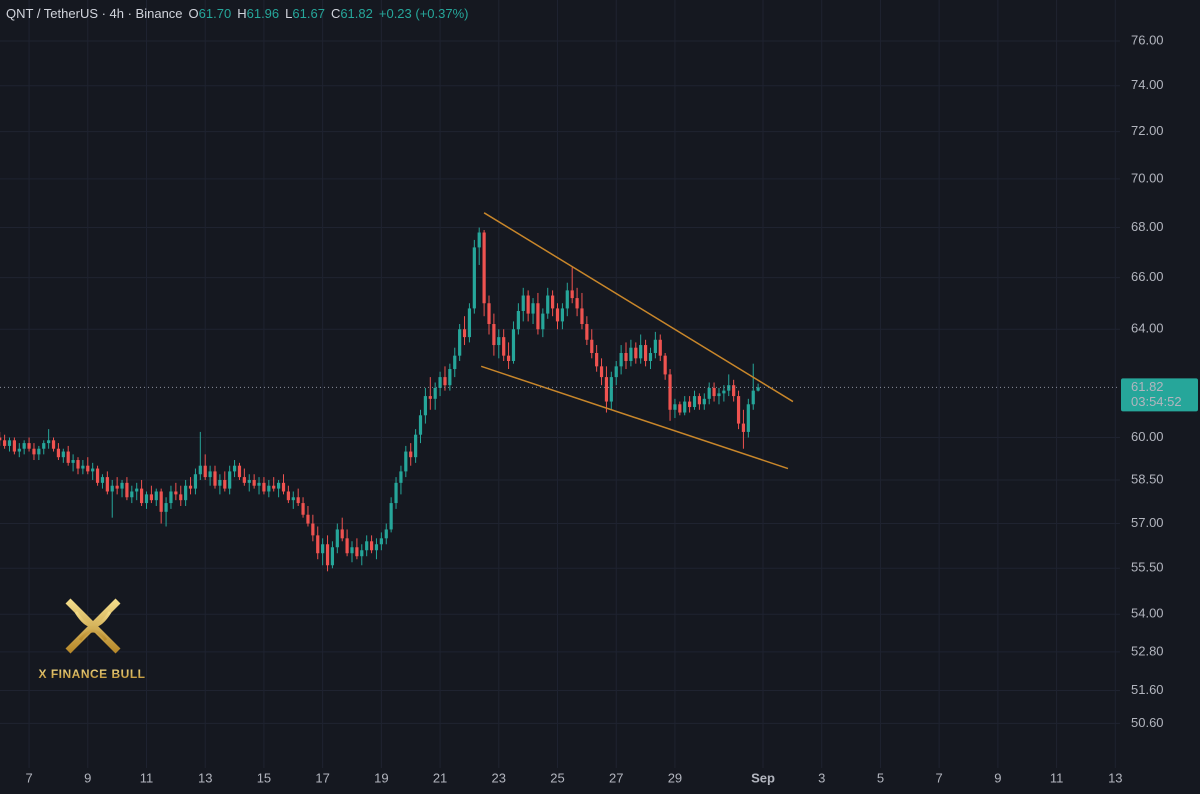  What do you see at coordinates (263, 13) in the screenshot?
I see `ohlc-value: 61.96` at bounding box center [263, 13].